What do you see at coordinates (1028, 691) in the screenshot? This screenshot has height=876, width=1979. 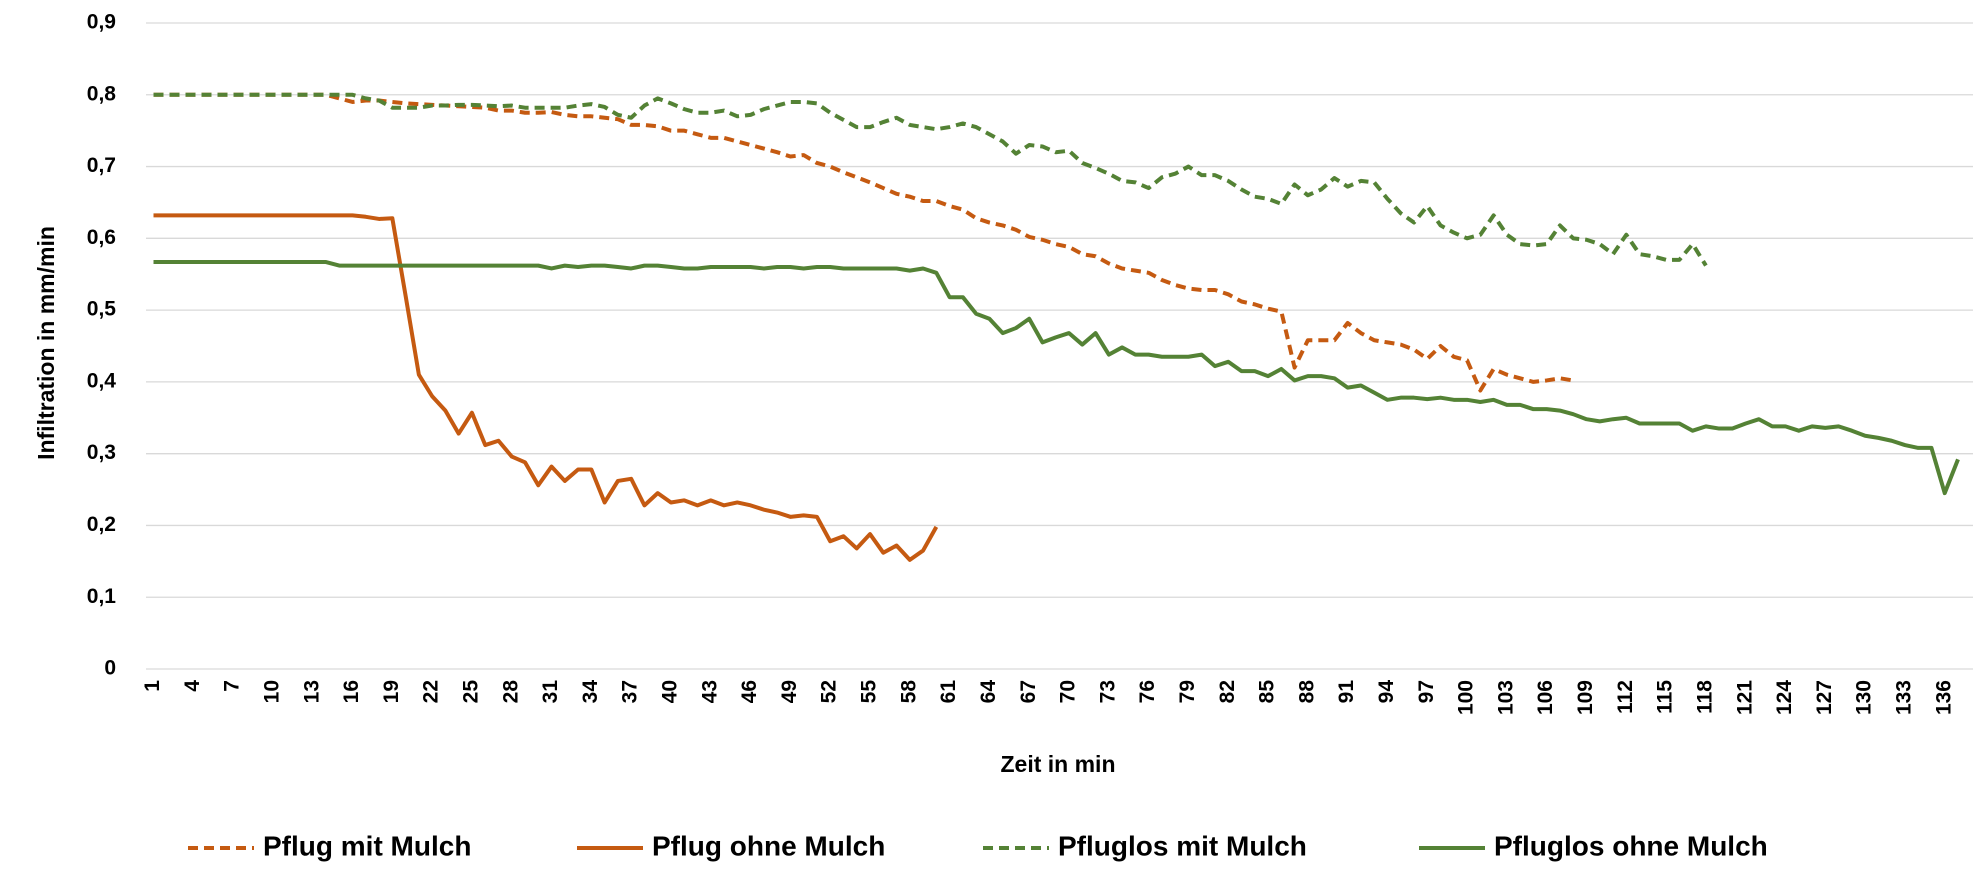 I see `x-tick-label: 67` at bounding box center [1028, 691].